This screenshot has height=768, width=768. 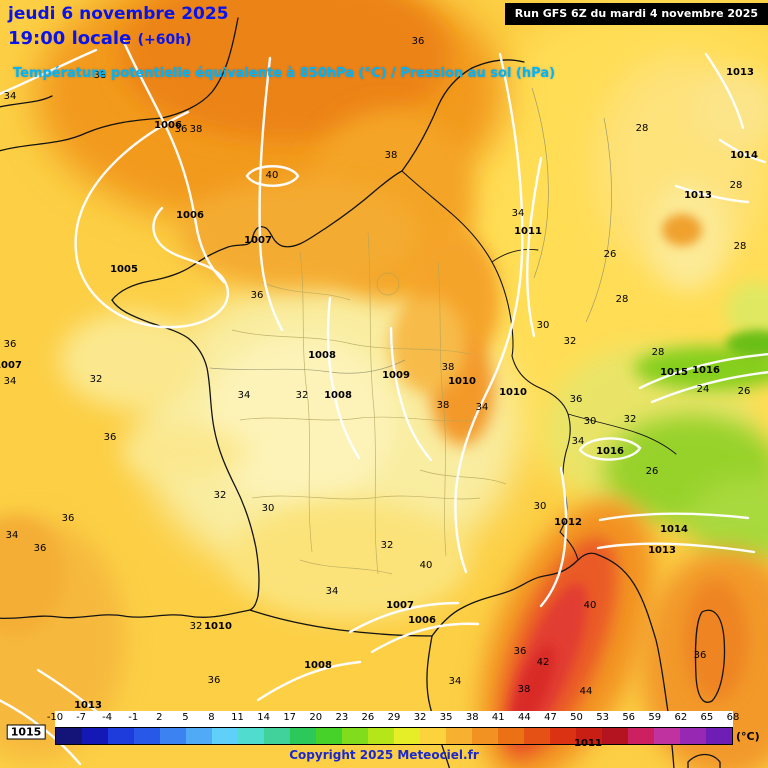 What do you see at coordinates (70, 38) in the screenshot?
I see `time-text: 19:00 locale` at bounding box center [70, 38].